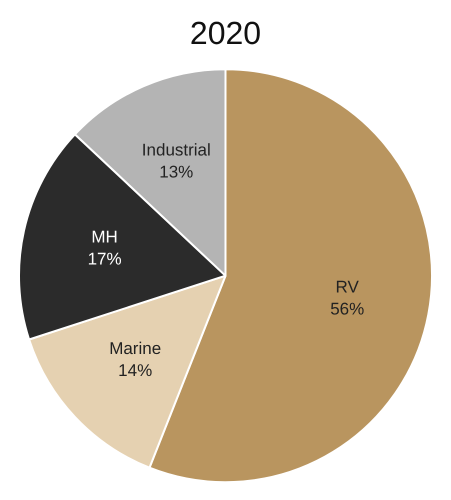 The image size is (451, 500). I want to click on data-label: 56%, so click(347, 309).